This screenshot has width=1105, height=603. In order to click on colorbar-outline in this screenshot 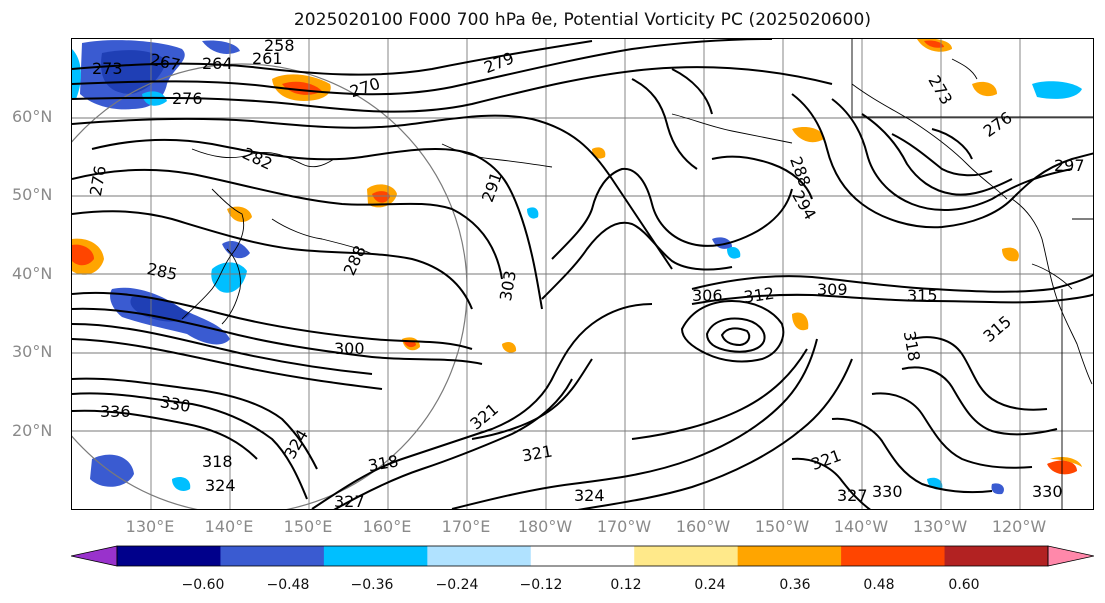, I will do `click(582, 556)`.